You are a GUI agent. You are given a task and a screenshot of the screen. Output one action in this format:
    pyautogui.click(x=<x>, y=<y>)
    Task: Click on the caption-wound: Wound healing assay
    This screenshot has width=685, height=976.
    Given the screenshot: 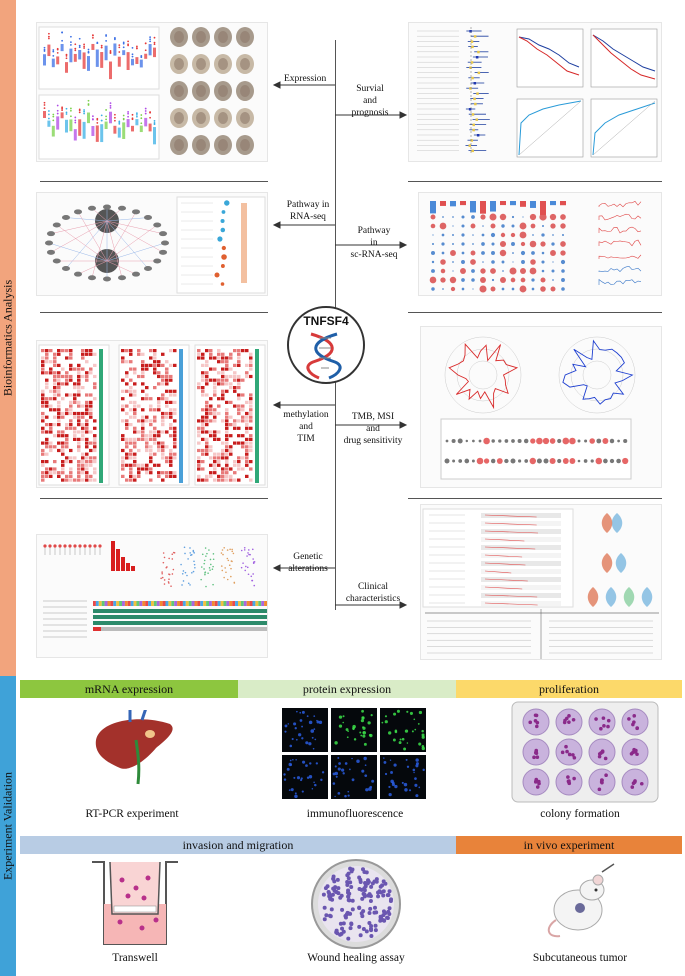 What is the action you would take?
    pyautogui.click(x=356, y=958)
    